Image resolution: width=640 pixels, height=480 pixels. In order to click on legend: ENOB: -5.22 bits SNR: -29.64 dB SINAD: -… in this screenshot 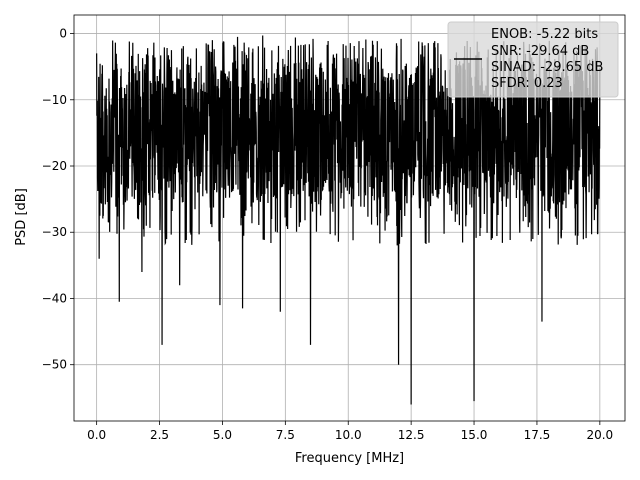, I will do `click(533, 59)`.